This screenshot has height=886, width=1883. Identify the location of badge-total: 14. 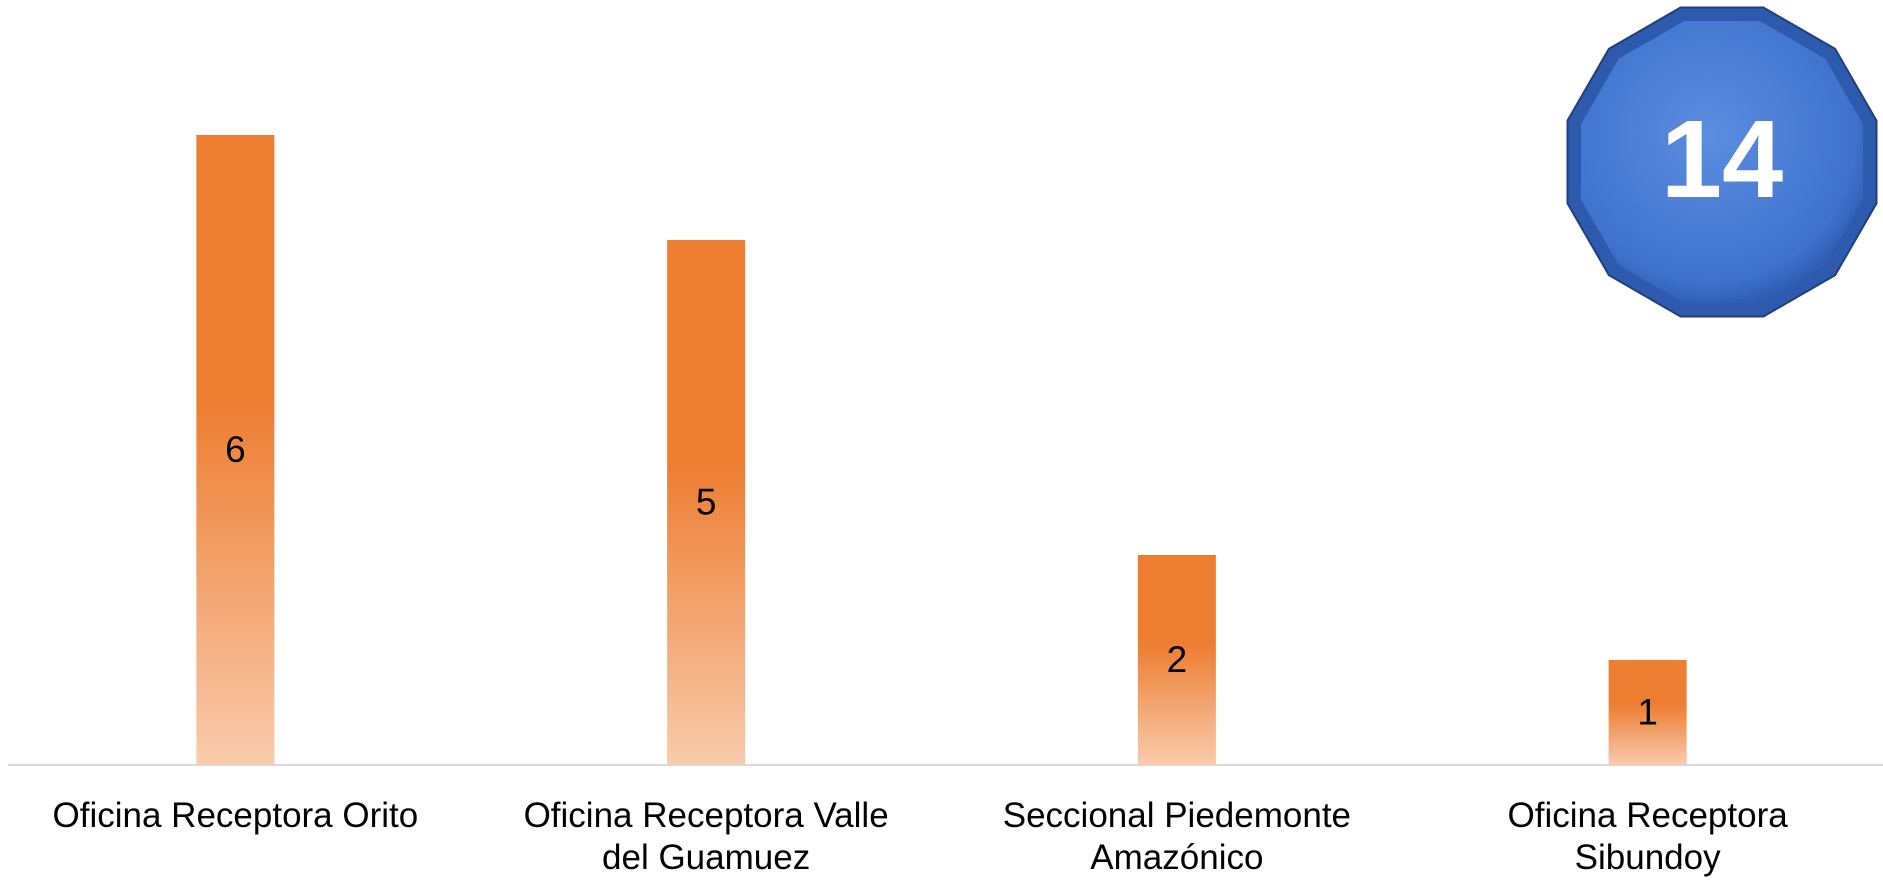
(1722, 159).